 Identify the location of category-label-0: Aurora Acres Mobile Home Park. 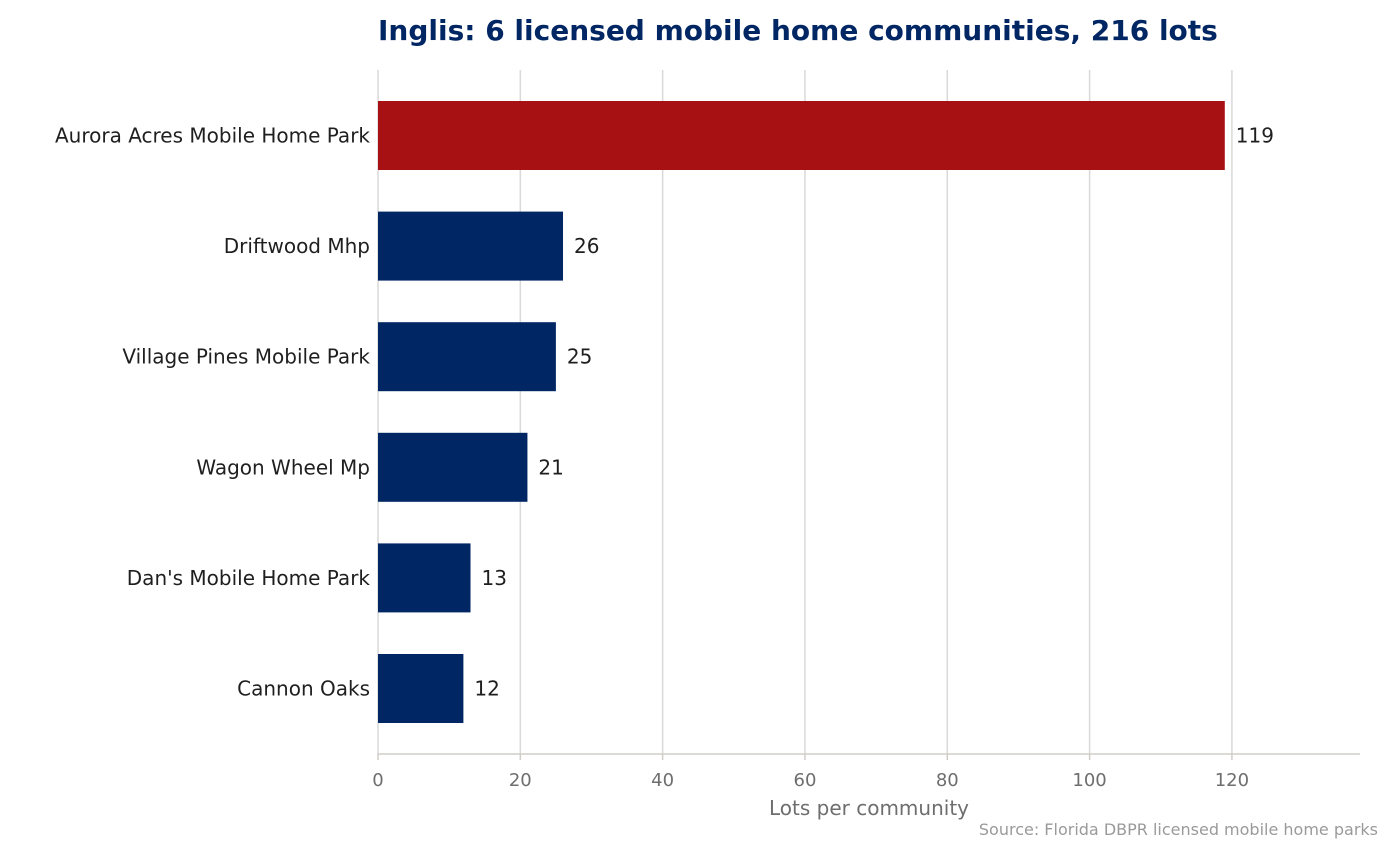
(212, 136).